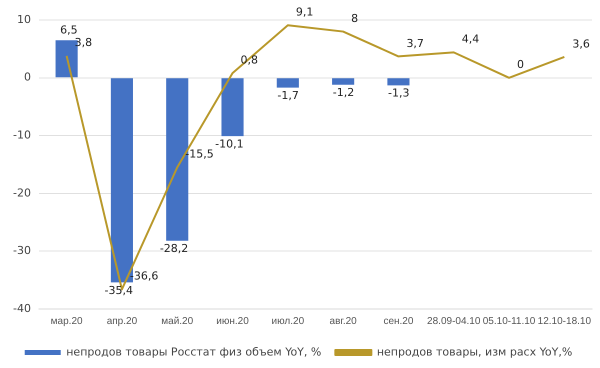 The height and width of the screenshot is (368, 600). I want to click on data-label: -1,3, so click(399, 93).